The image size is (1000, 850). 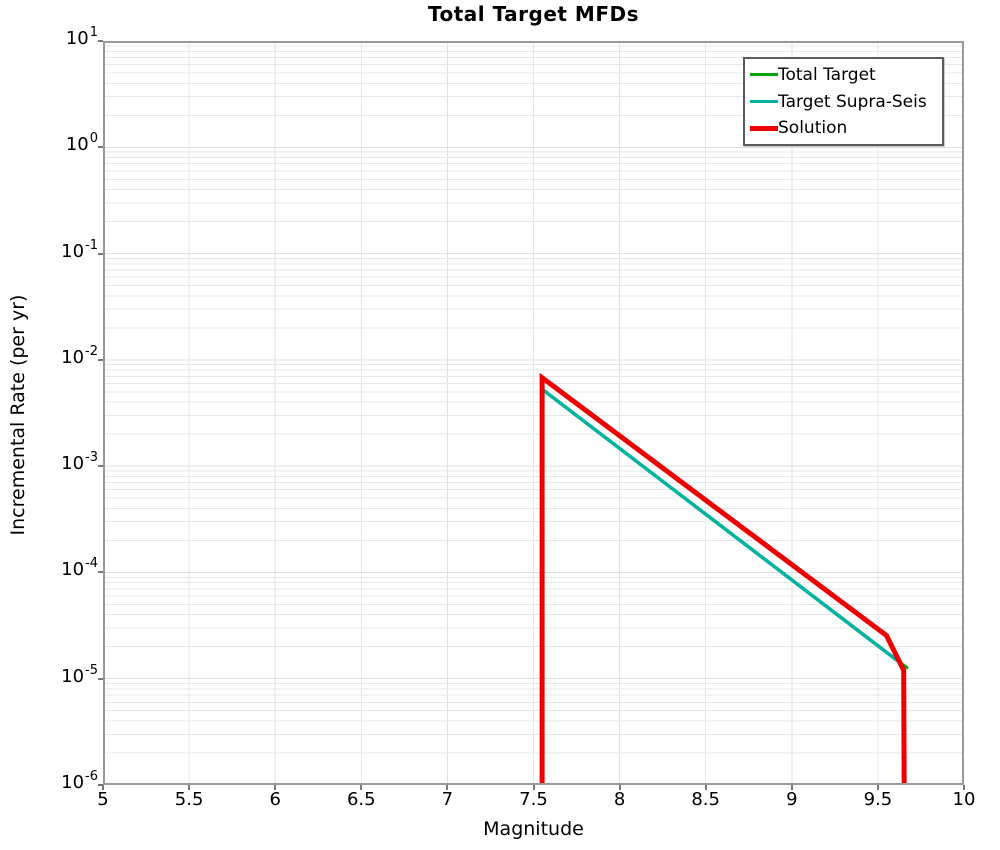 I want to click on x-tick-label: 8, so click(x=619, y=799).